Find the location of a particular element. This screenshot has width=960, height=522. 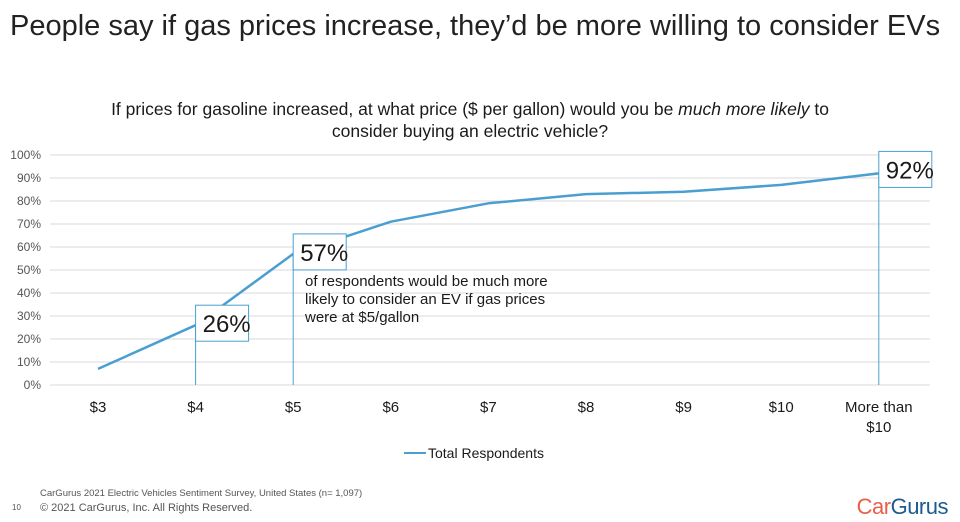

y-tick-label: 20% is located at coordinates (29, 339).